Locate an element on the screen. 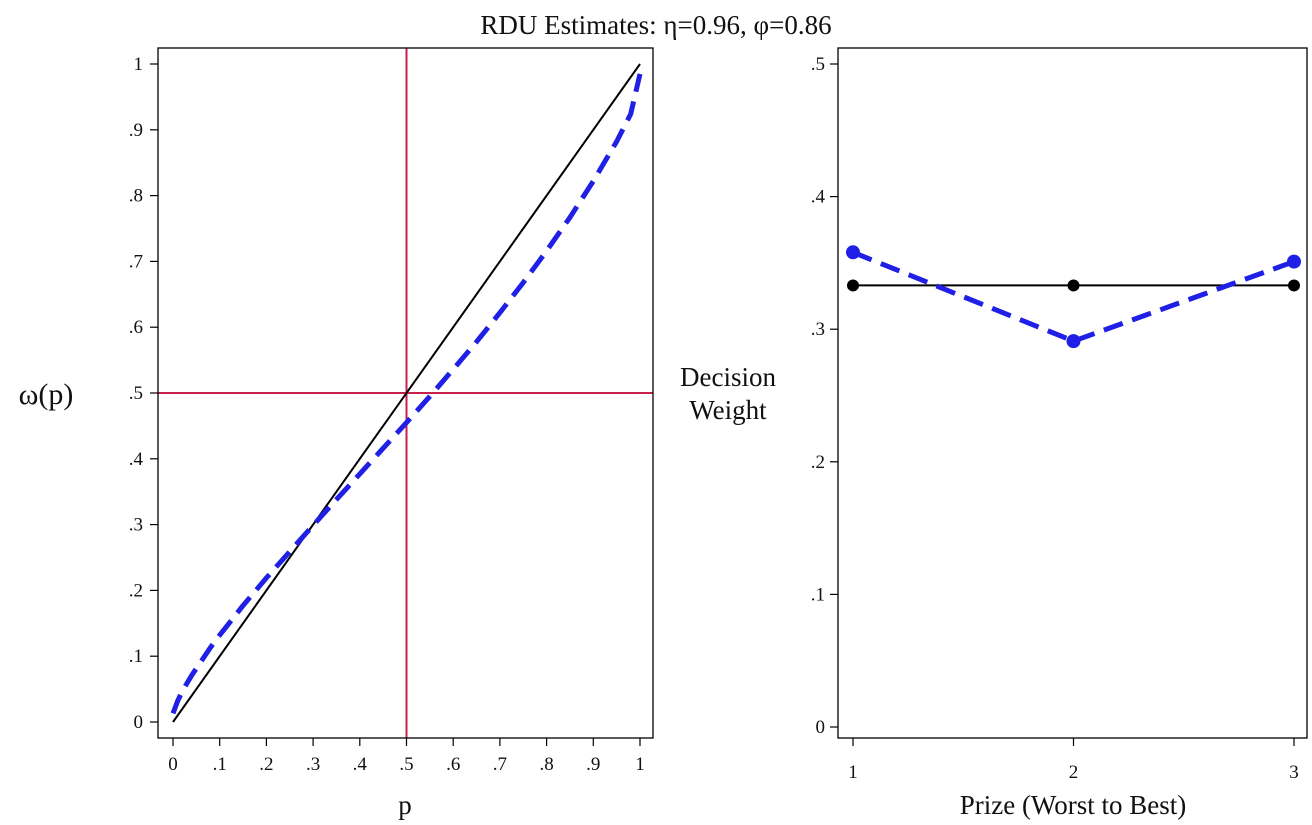 Image resolution: width=1312 pixels, height=825 pixels. right-x-tick-label: 1 is located at coordinates (853, 772).